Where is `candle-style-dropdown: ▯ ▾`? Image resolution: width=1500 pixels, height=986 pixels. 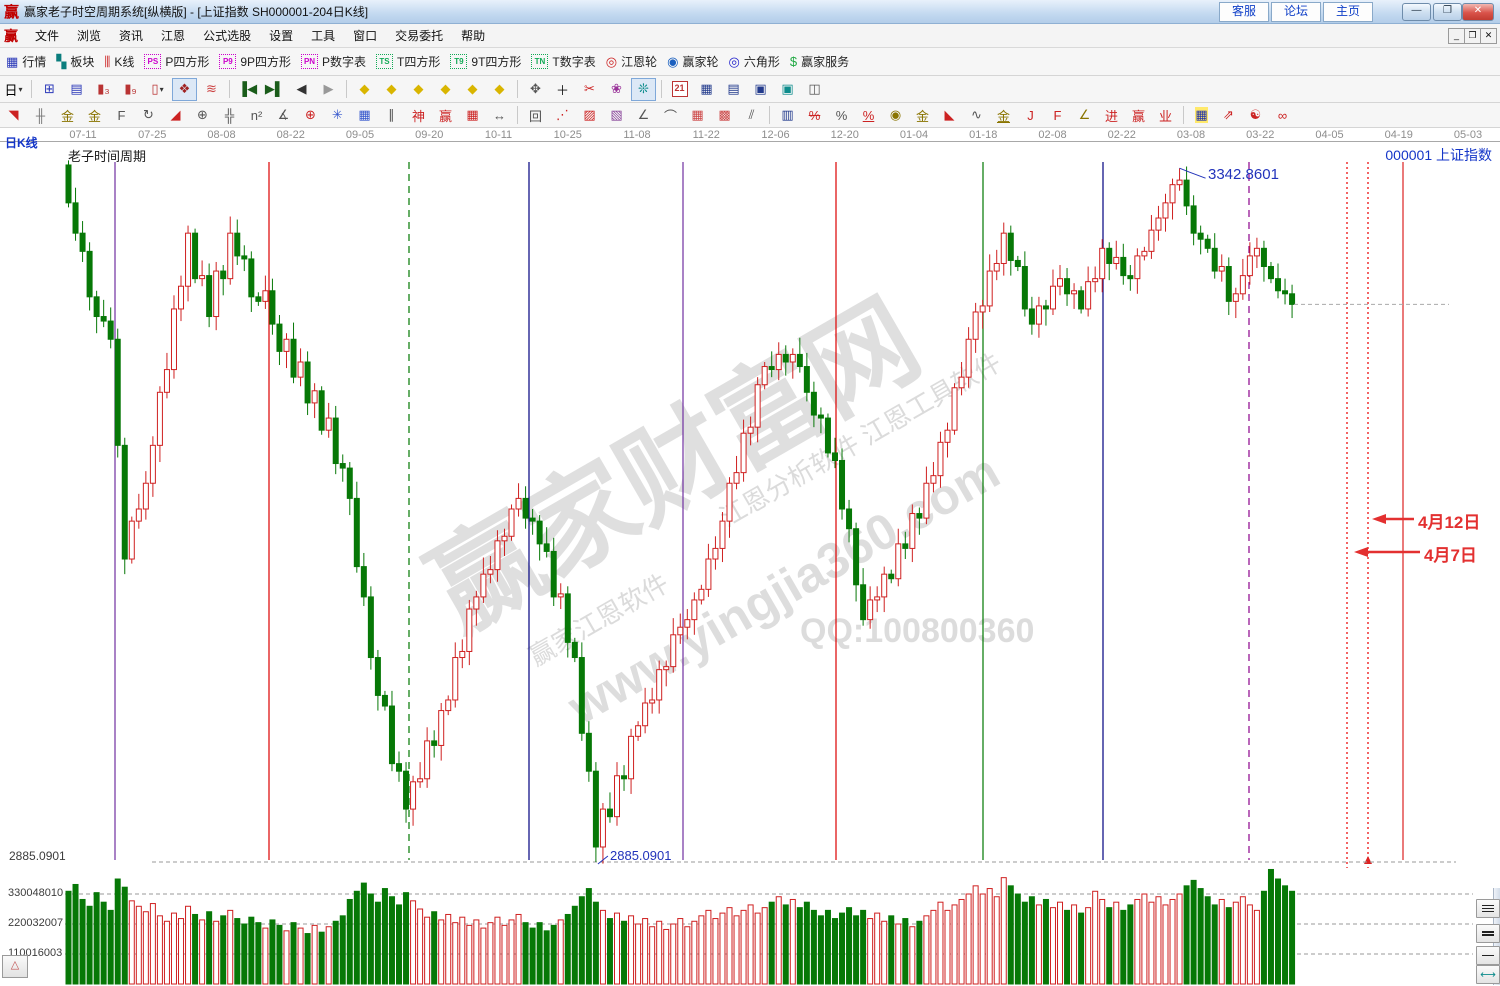 candle-style-dropdown: ▯ ▾ is located at coordinates (157, 89).